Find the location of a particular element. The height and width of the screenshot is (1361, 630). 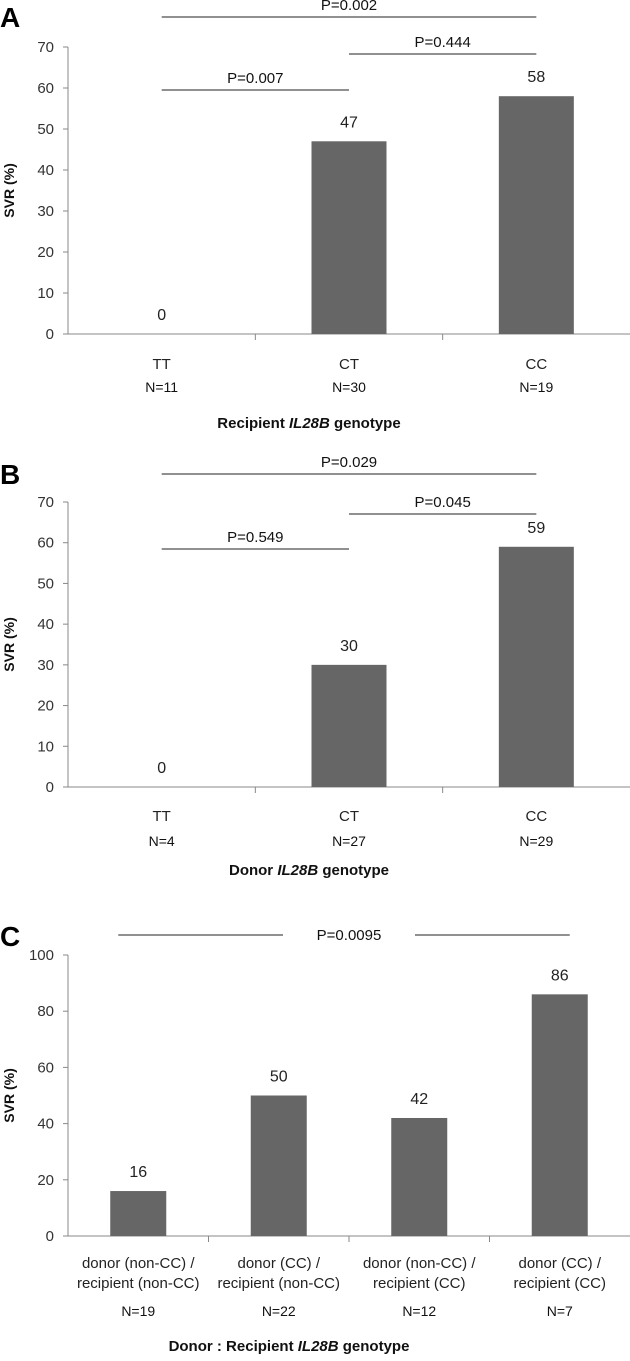

x-axis-label: Recipient IL28B genotype is located at coordinates (308, 423).